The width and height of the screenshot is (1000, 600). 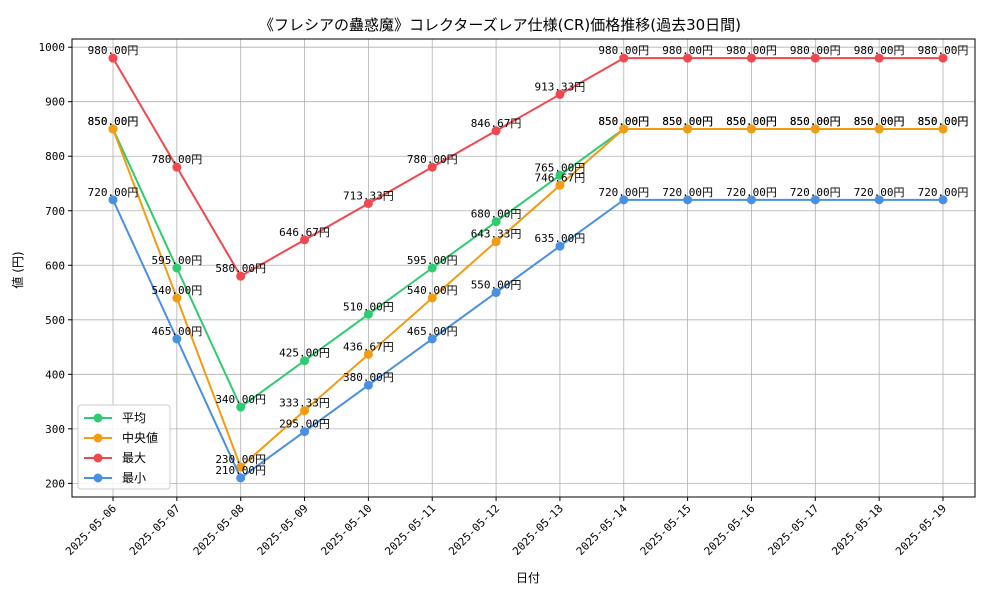 What do you see at coordinates (368, 195) in the screenshot?
I see `data-label: 713.33円` at bounding box center [368, 195].